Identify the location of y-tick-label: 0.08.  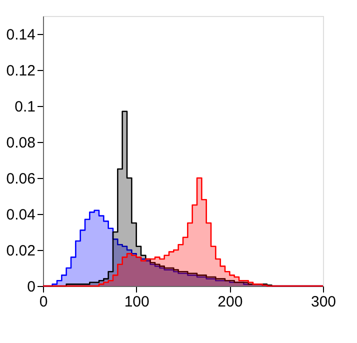
(21, 143).